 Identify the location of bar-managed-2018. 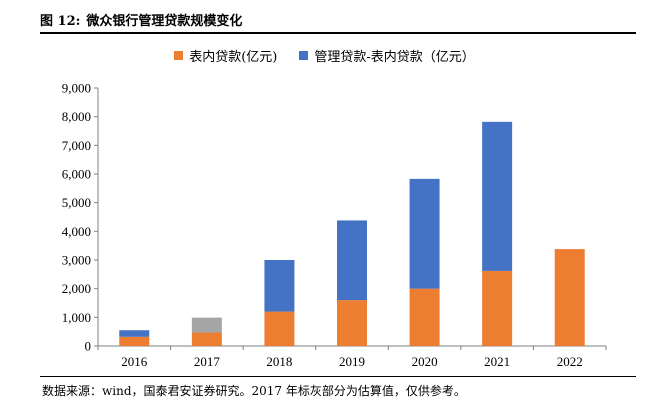
(279, 286).